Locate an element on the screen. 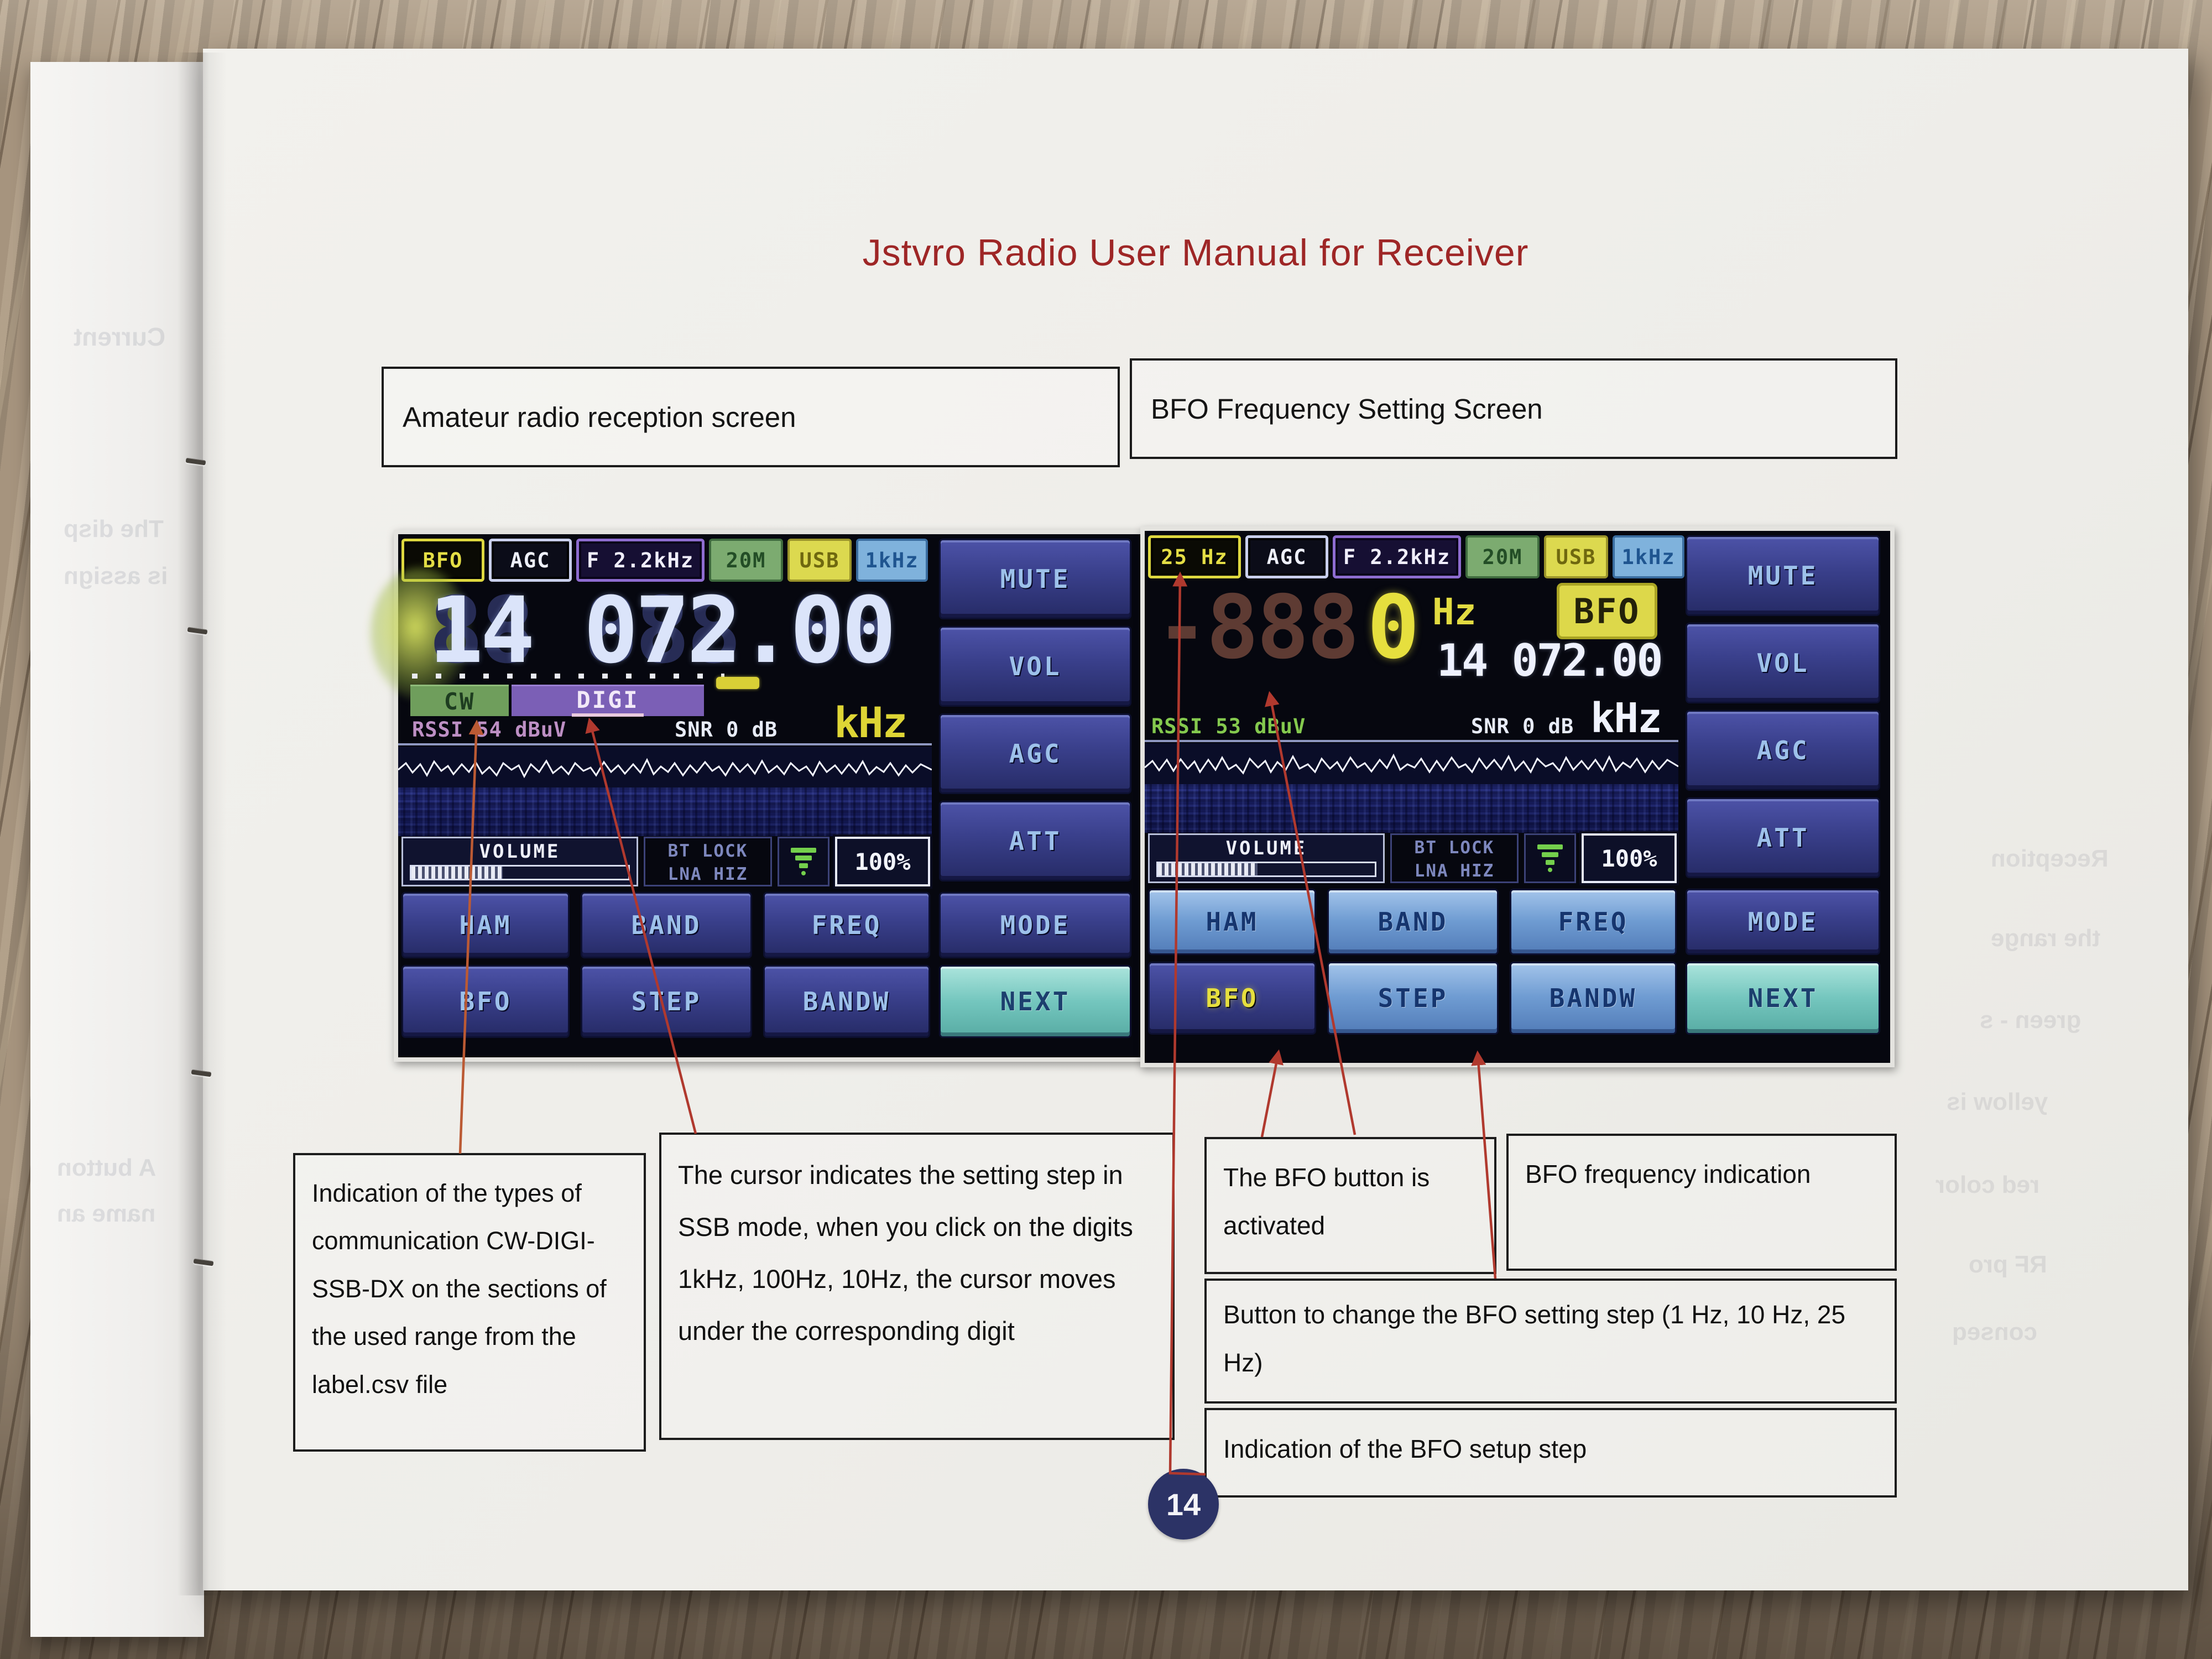 Image resolution: width=2212 pixels, height=1659 pixels. bfo-unit: Hz is located at coordinates (1455, 612).